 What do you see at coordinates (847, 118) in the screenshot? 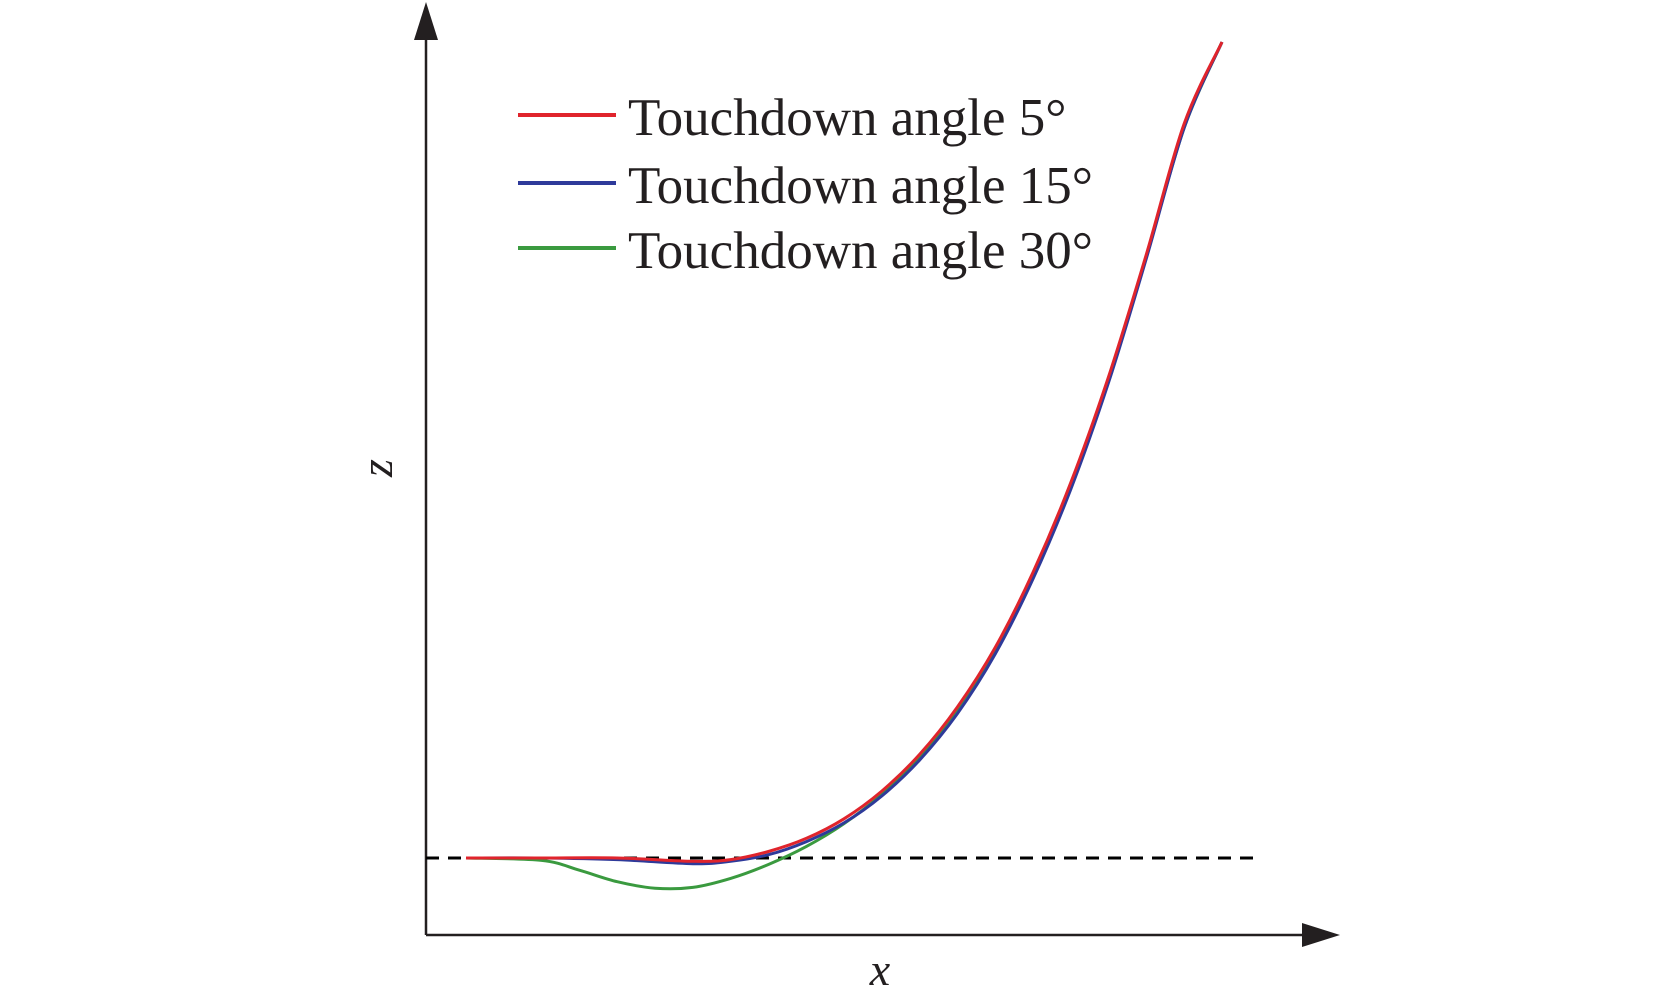
I see `legend-label-5deg: Touchdown angle 5°` at bounding box center [847, 118].